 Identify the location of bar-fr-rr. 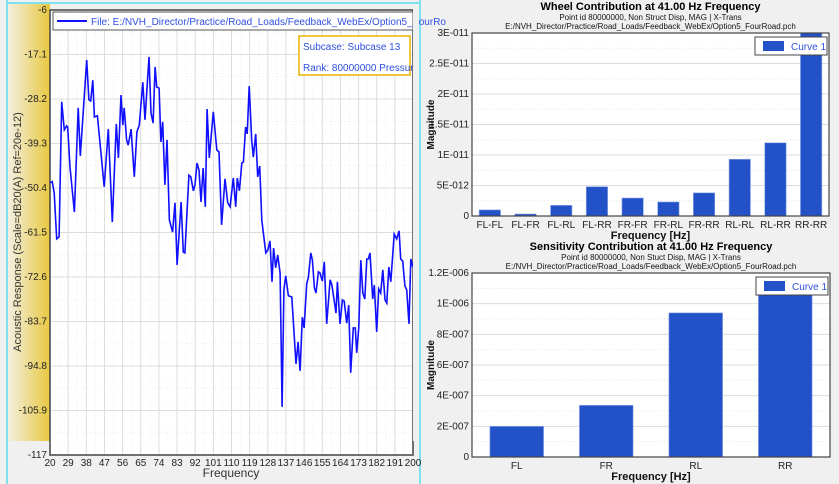
(704, 204).